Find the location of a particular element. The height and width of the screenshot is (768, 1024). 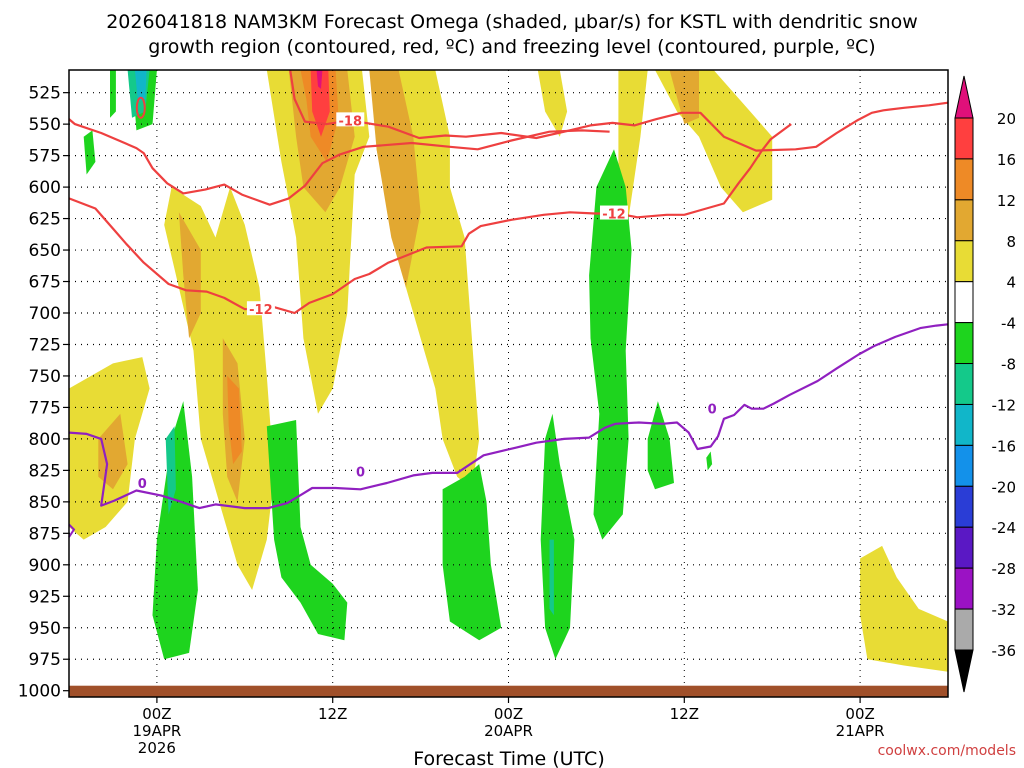

x-tick-label-0-2: 2026 is located at coordinates (157, 748).